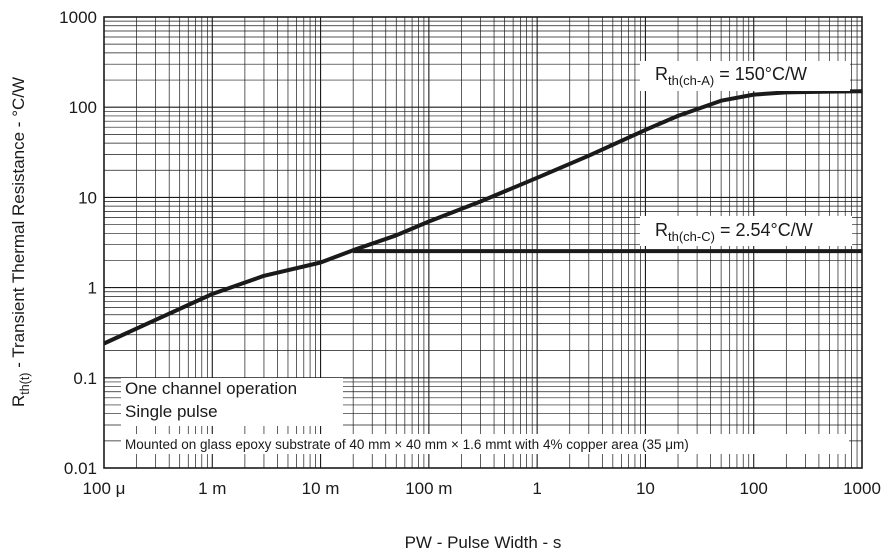 Image resolution: width=889 pixels, height=554 pixels. I want to click on x-tick-label: 10 m, so click(321, 488).